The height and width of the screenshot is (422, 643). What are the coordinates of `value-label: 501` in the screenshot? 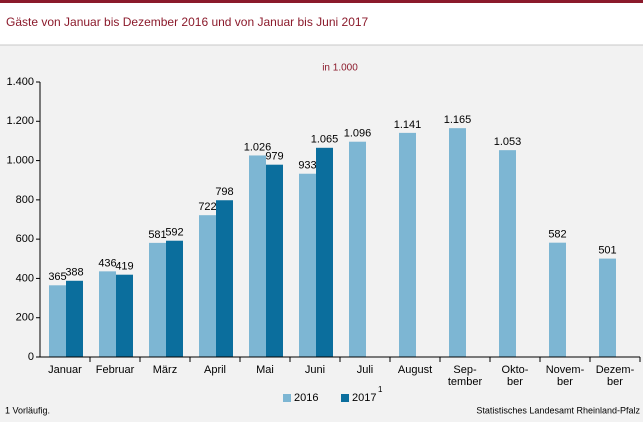 It's located at (607, 250).